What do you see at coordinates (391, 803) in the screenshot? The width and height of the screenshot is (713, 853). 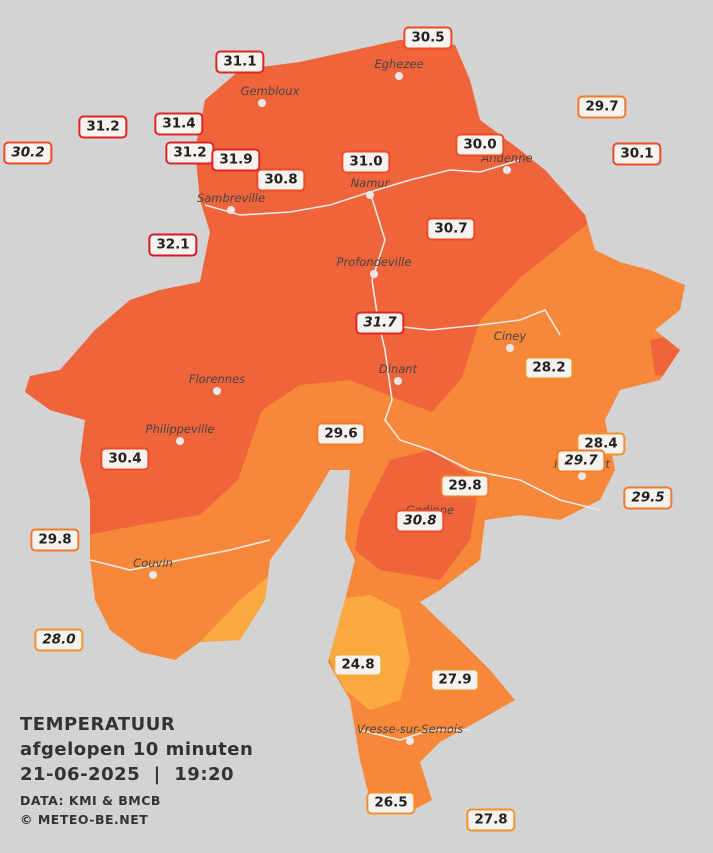 I see `station-label: 26.5` at bounding box center [391, 803].